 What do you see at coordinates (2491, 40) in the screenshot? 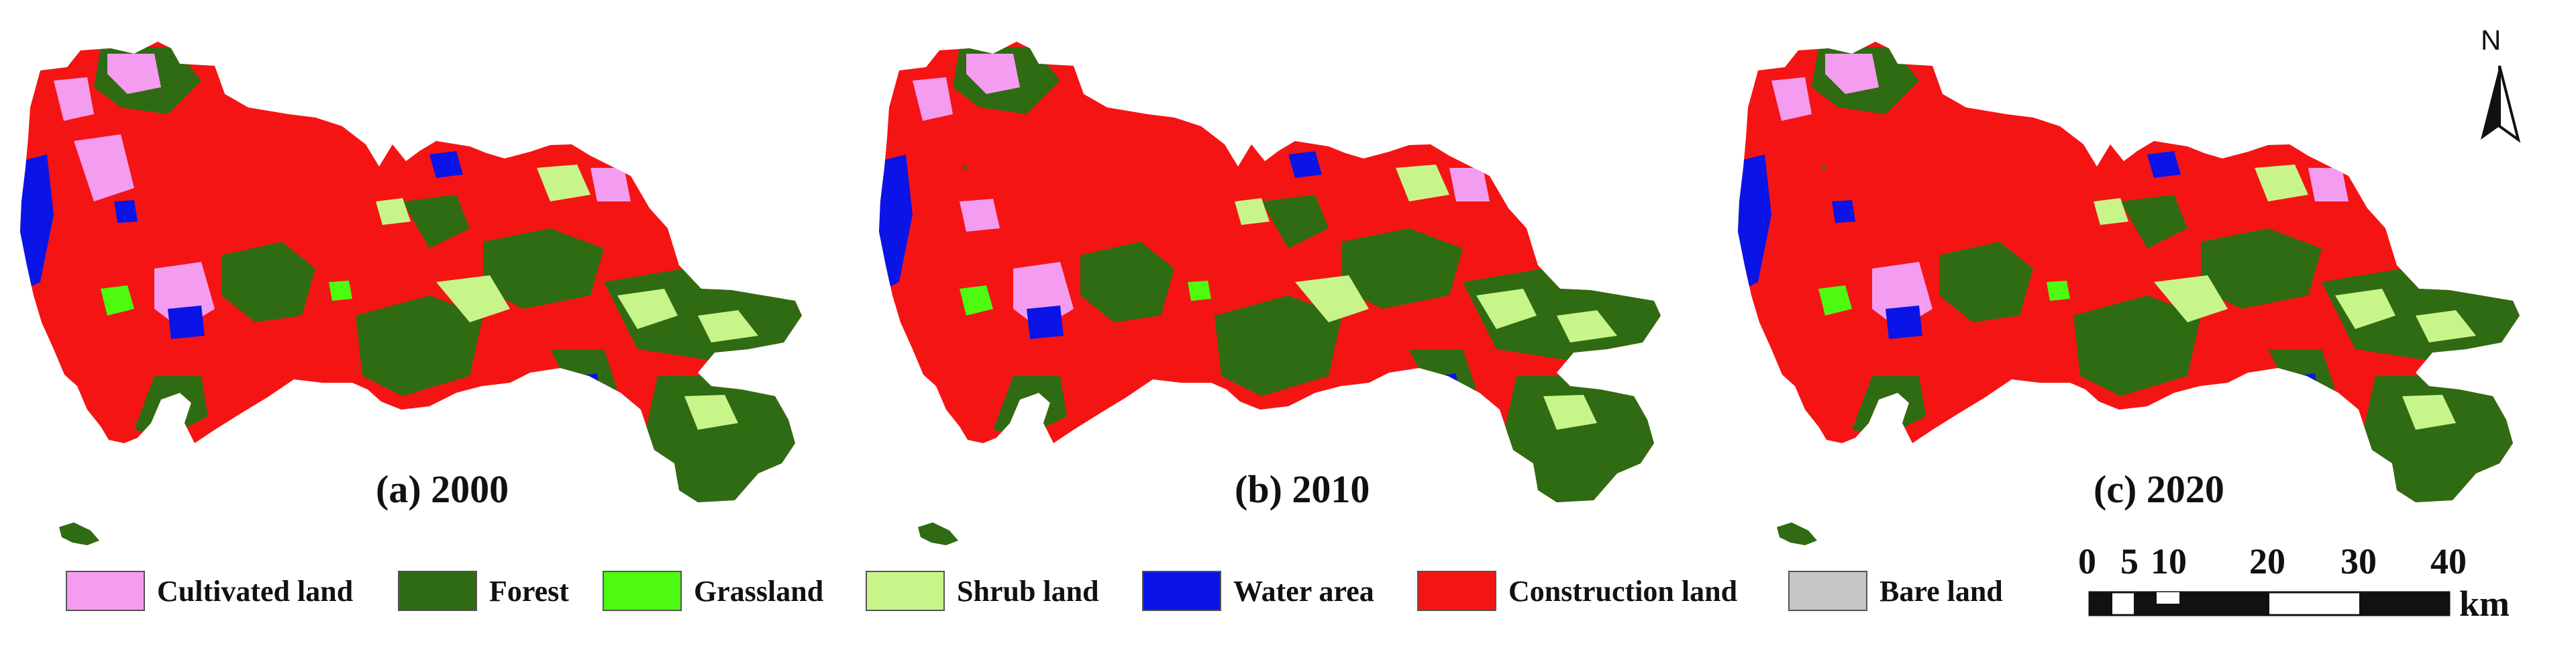
I see `north-label: N` at bounding box center [2491, 40].